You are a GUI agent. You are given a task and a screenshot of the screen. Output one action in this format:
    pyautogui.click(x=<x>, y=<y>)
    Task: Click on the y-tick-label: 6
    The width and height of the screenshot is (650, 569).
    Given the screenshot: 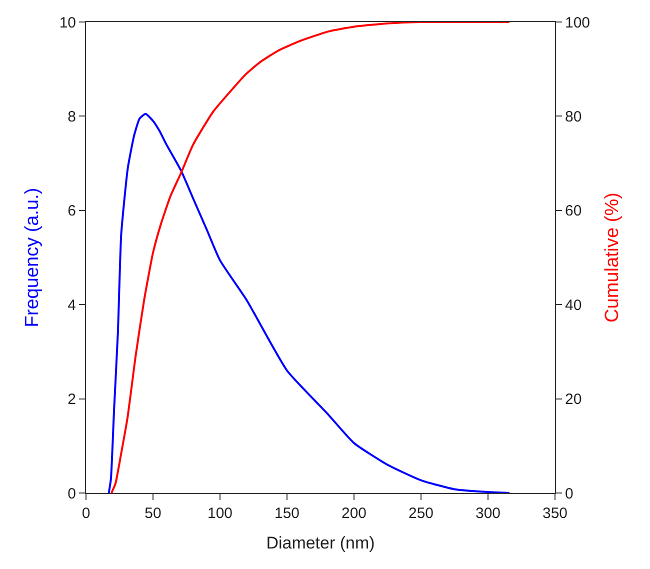 What is the action you would take?
    pyautogui.click(x=72, y=211)
    